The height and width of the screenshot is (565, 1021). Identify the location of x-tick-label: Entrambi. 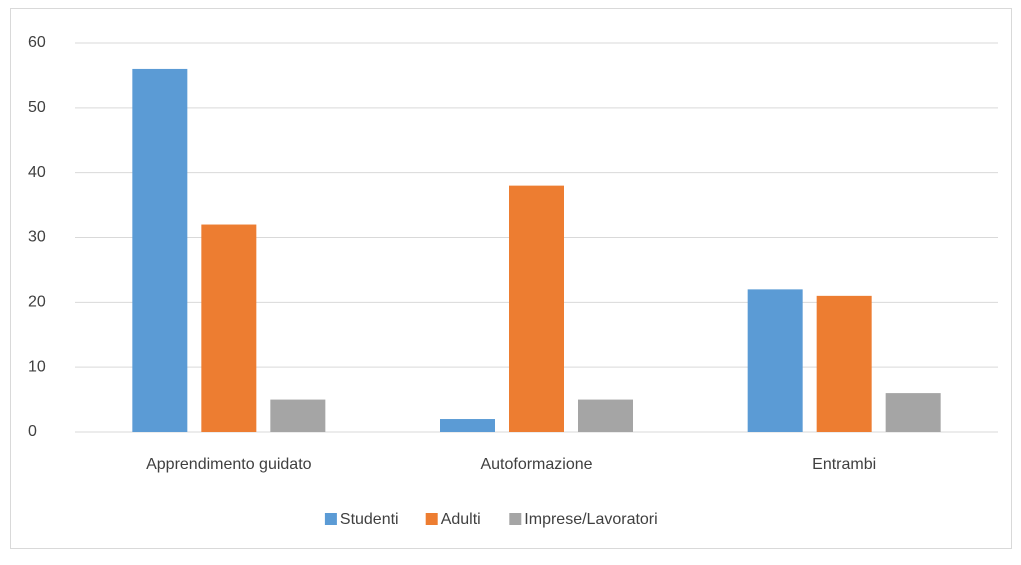
(844, 464).